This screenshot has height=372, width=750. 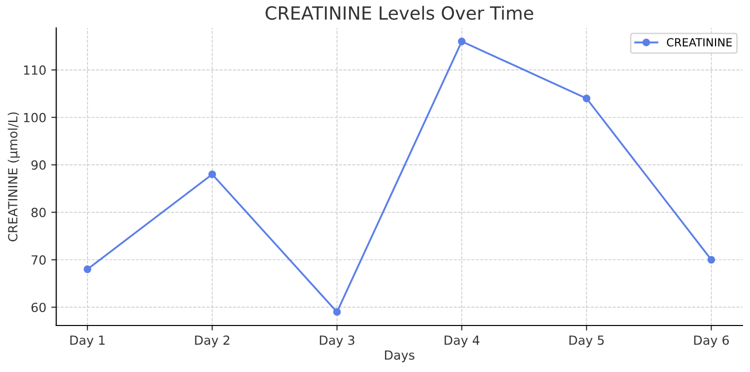 What do you see at coordinates (699, 42) in the screenshot?
I see `legend-label: CREATININE` at bounding box center [699, 42].